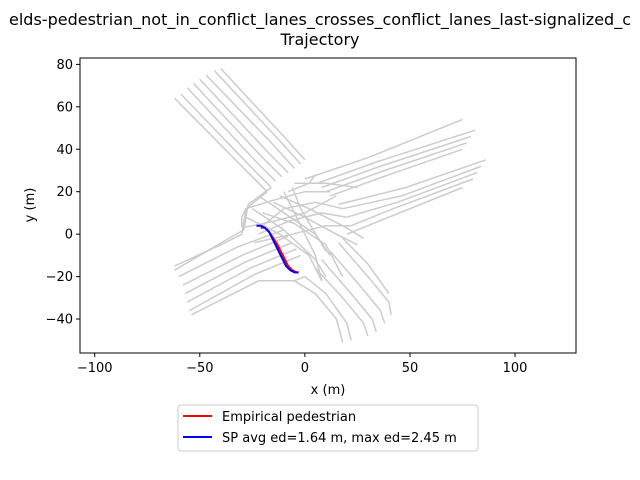 This screenshot has width=640, height=480. I want to click on x-tick-label: −50, so click(199, 368).